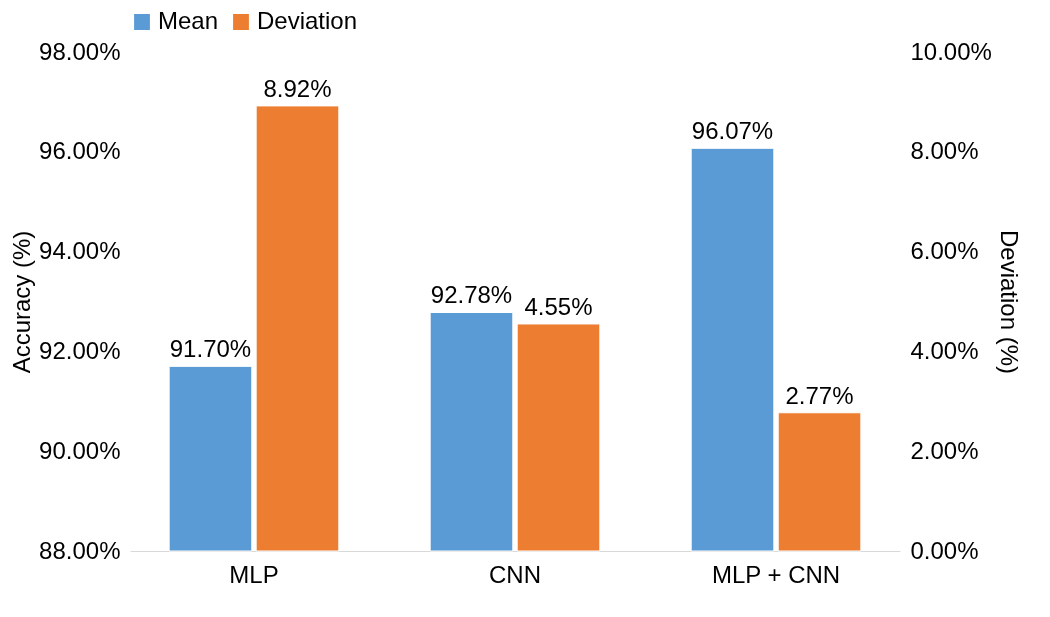 This screenshot has height=617, width=1050. I want to click on y2-tick-label: 10.00%, so click(951, 51).